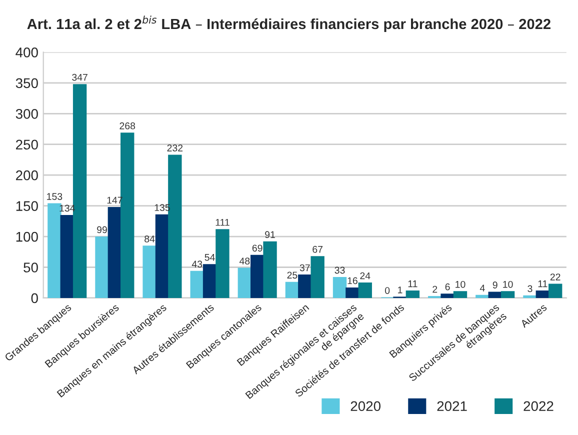 Image resolution: width=578 pixels, height=435 pixels. Describe the element at coordinates (365, 406) in the screenshot. I see `legend-label: 2020` at that location.